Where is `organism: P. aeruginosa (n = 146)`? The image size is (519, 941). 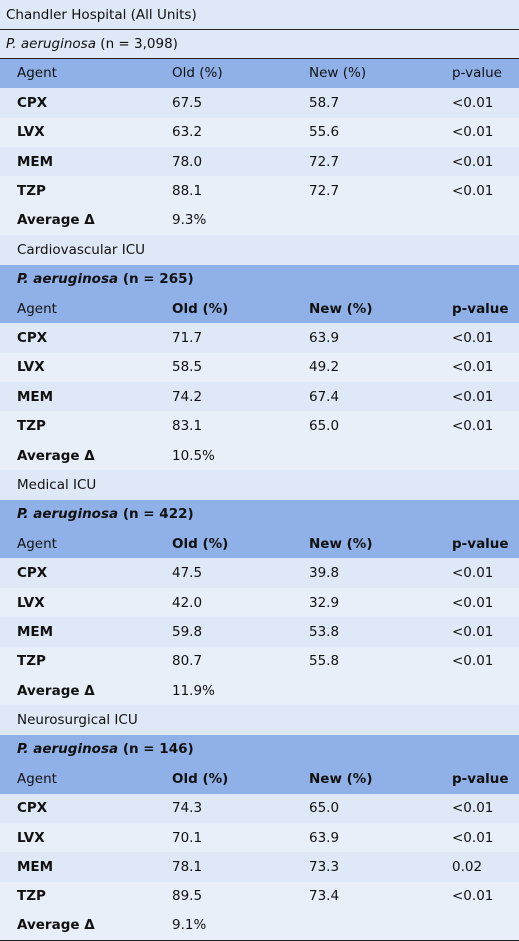
organism: P. aeruginosa (n = 146) is located at coordinates (105, 749).